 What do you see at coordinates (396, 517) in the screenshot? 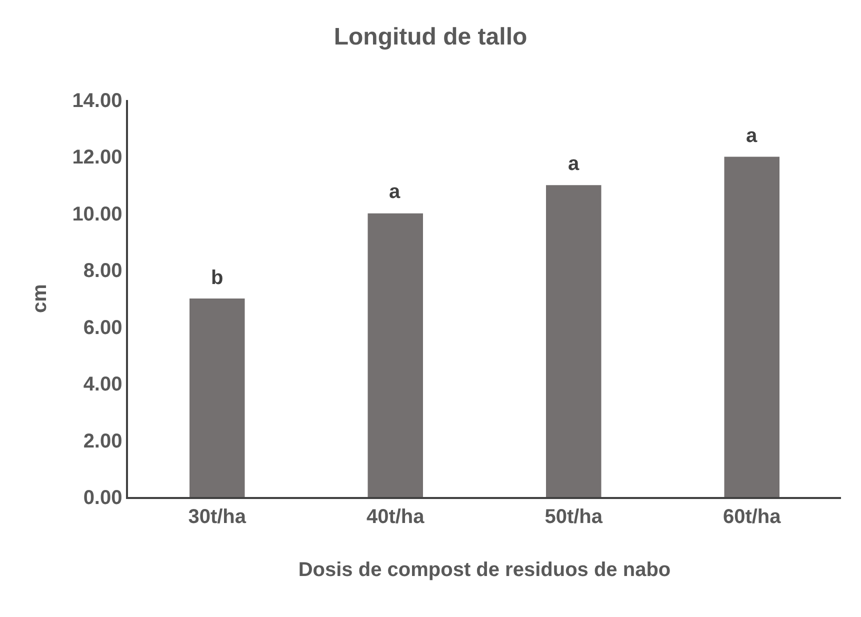
I see `x-tick-label: 40t/ha` at bounding box center [396, 517].